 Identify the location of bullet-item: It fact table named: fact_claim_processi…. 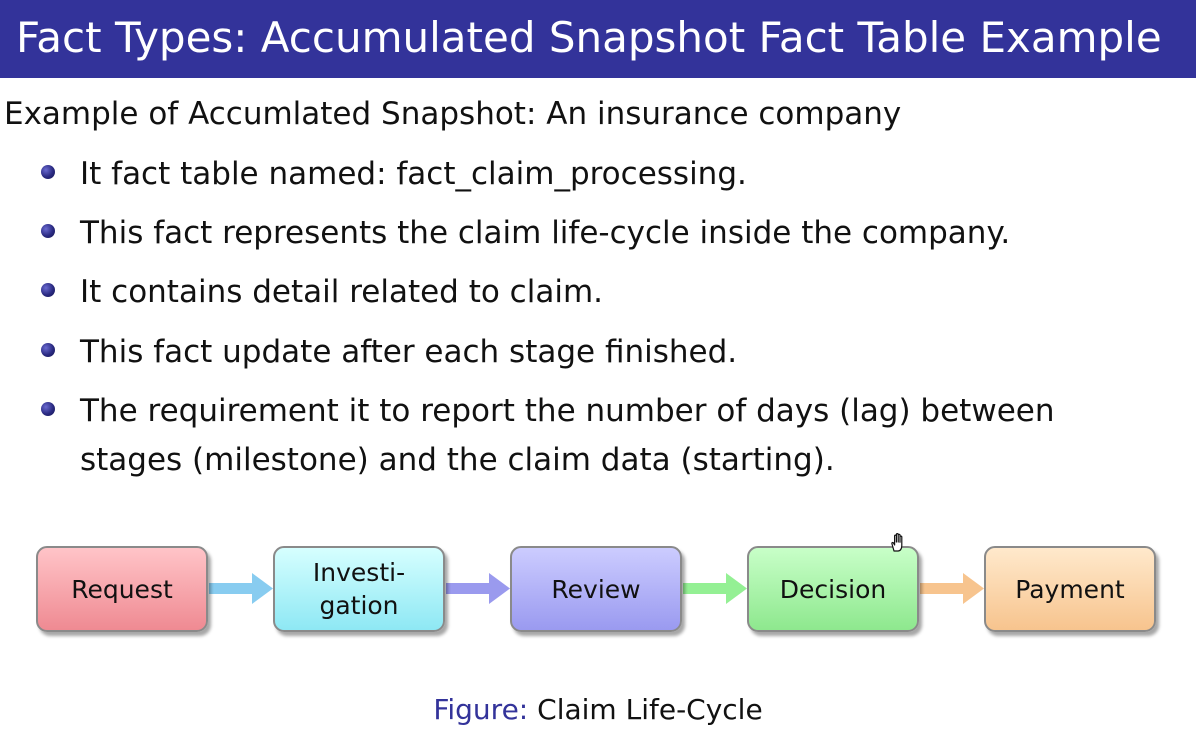
(394, 174).